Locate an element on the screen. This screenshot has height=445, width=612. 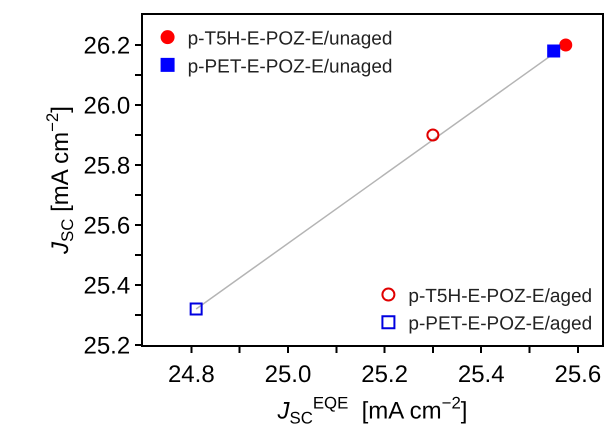
legend-label: p-PET-E-POZ-E/unaged is located at coordinates (290, 67).